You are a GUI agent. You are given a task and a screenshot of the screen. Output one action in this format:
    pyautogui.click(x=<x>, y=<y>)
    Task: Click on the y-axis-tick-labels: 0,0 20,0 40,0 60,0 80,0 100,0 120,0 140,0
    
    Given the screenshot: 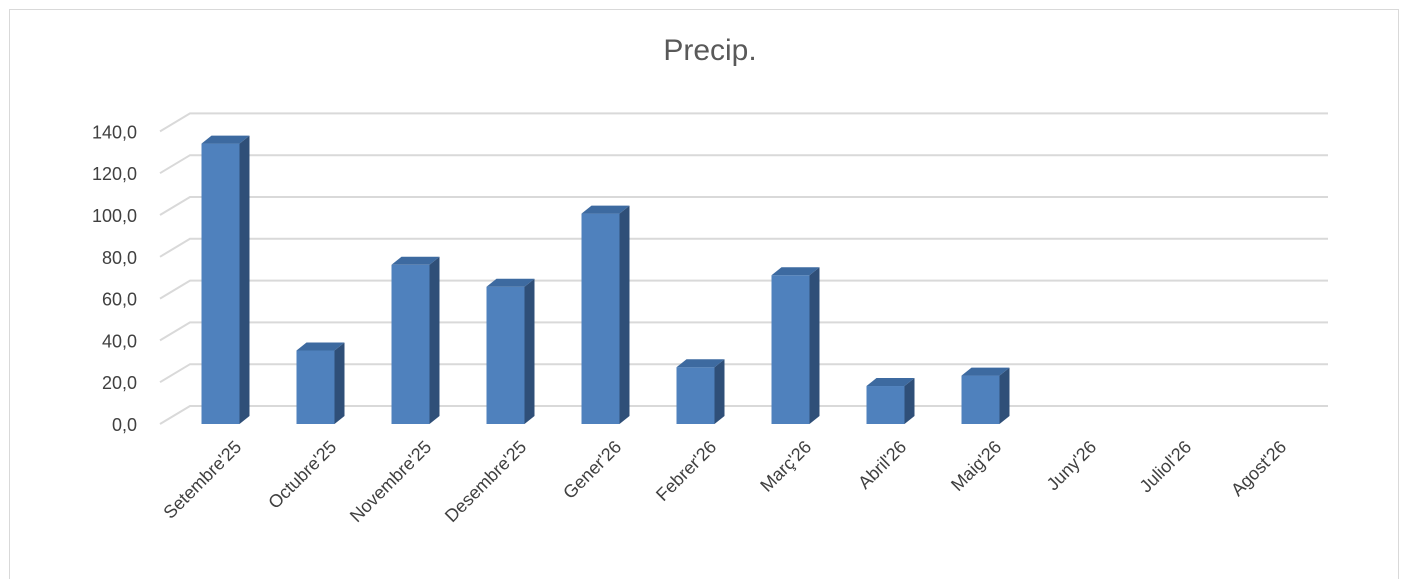 What is the action you would take?
    pyautogui.click(x=114, y=278)
    